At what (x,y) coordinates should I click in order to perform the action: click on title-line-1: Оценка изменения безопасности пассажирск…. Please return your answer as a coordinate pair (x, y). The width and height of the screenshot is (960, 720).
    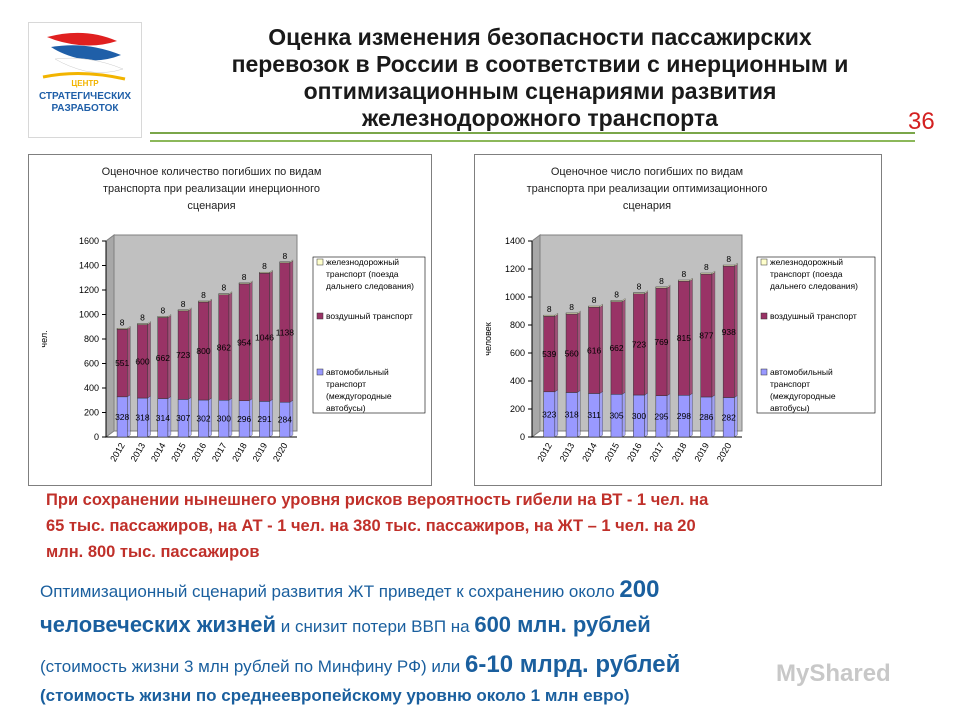
    Looking at the image, I should click on (540, 37).